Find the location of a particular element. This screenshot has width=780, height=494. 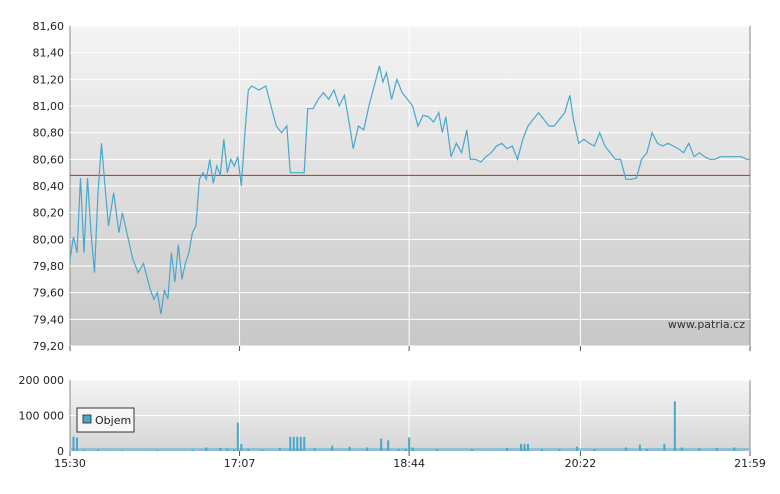

x-tick-label: 20:22 is located at coordinates (581, 463).